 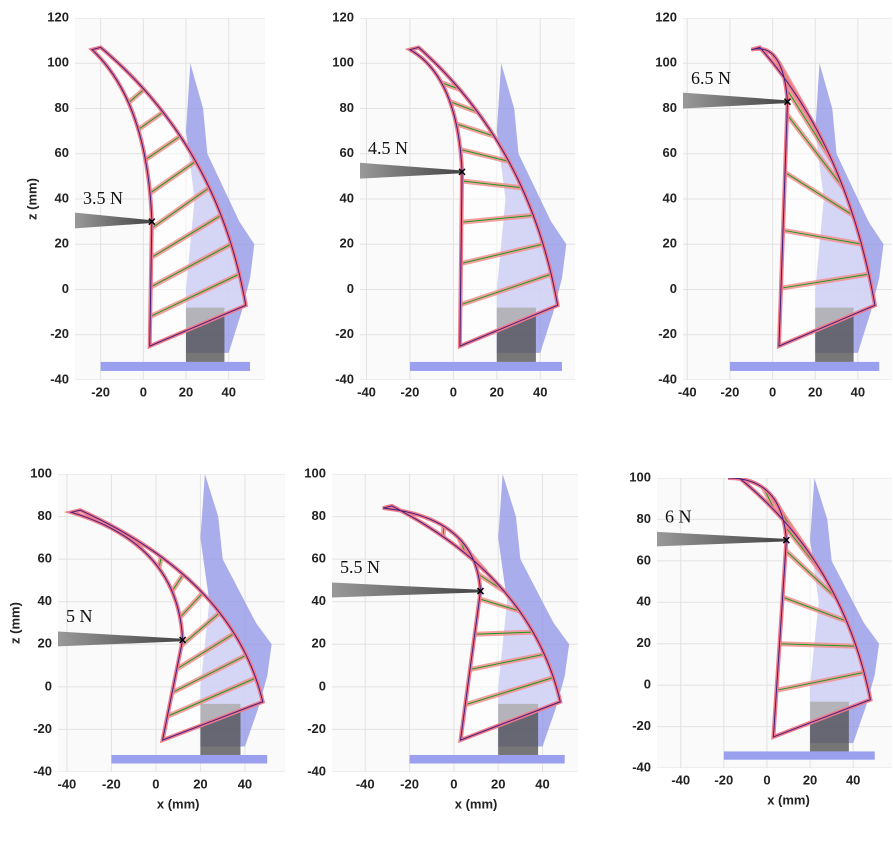 I want to click on force-label: 6 N, so click(x=678, y=516).